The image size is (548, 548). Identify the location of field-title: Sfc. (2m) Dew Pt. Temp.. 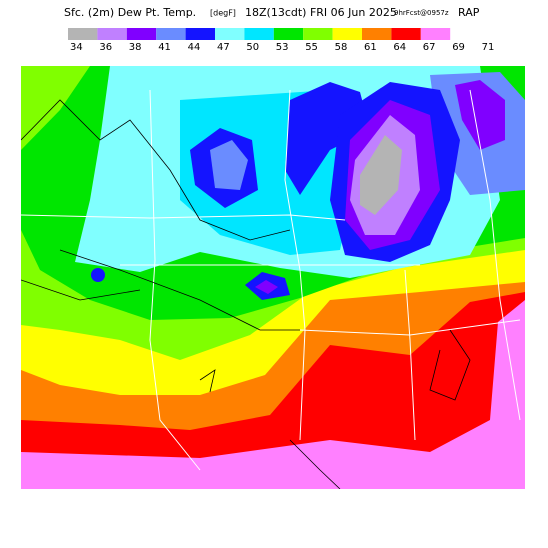
(130, 12).